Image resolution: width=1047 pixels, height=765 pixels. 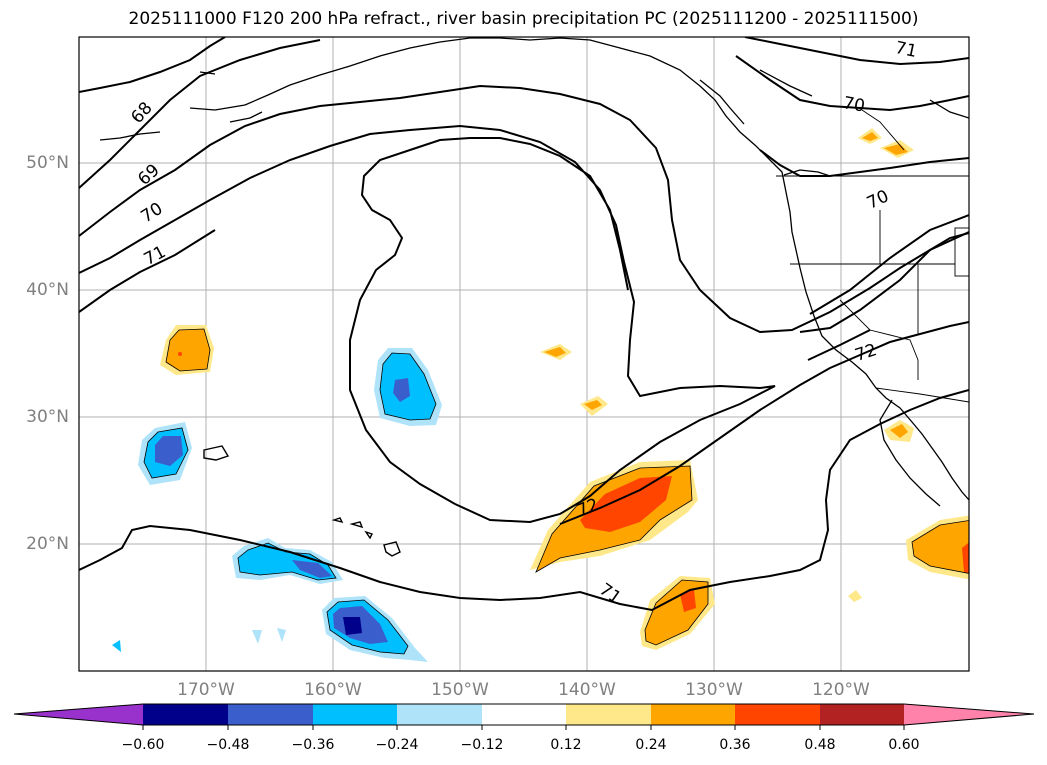 What do you see at coordinates (819, 745) in the screenshot?
I see `colorbar-tick-label: 0.48` at bounding box center [819, 745].